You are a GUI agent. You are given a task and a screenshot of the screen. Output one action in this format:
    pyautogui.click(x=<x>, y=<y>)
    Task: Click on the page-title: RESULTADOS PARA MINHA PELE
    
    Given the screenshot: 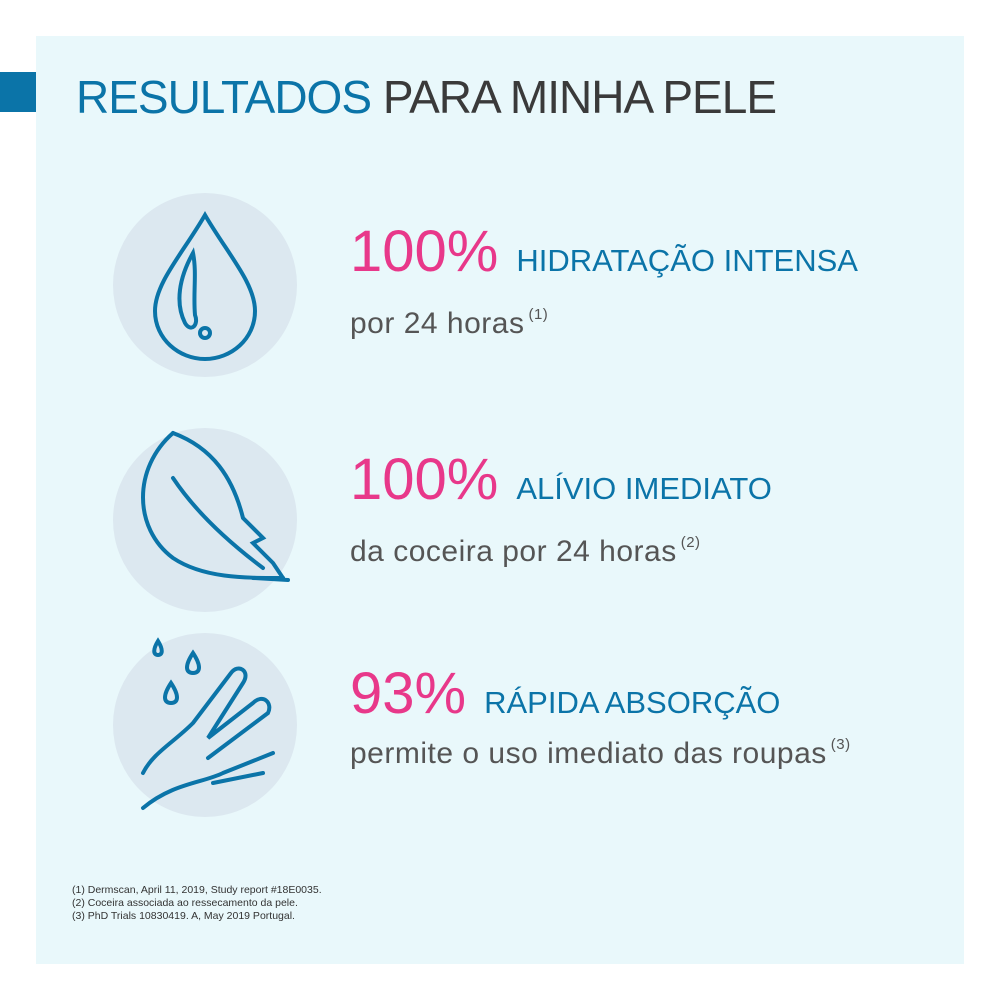 What is the action you would take?
    pyautogui.click(x=426, y=97)
    